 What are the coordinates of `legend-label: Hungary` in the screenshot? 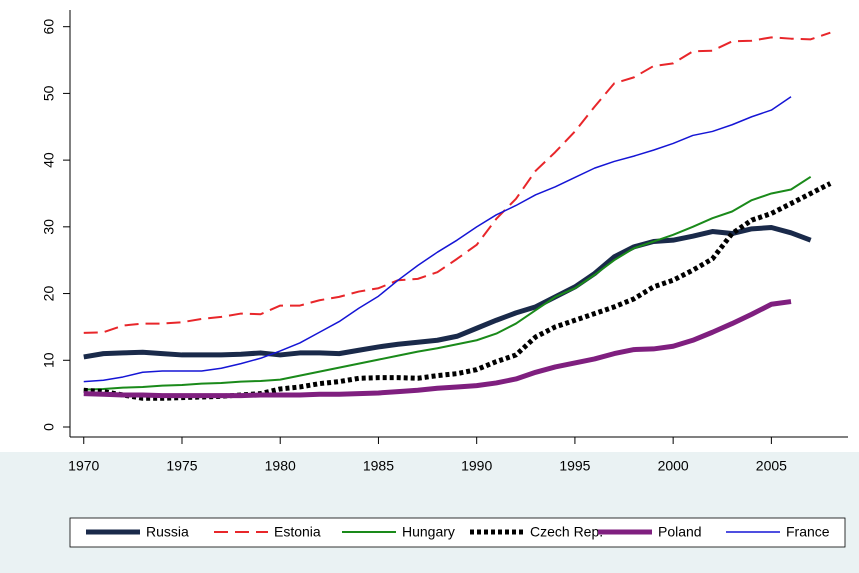 It's located at (428, 532).